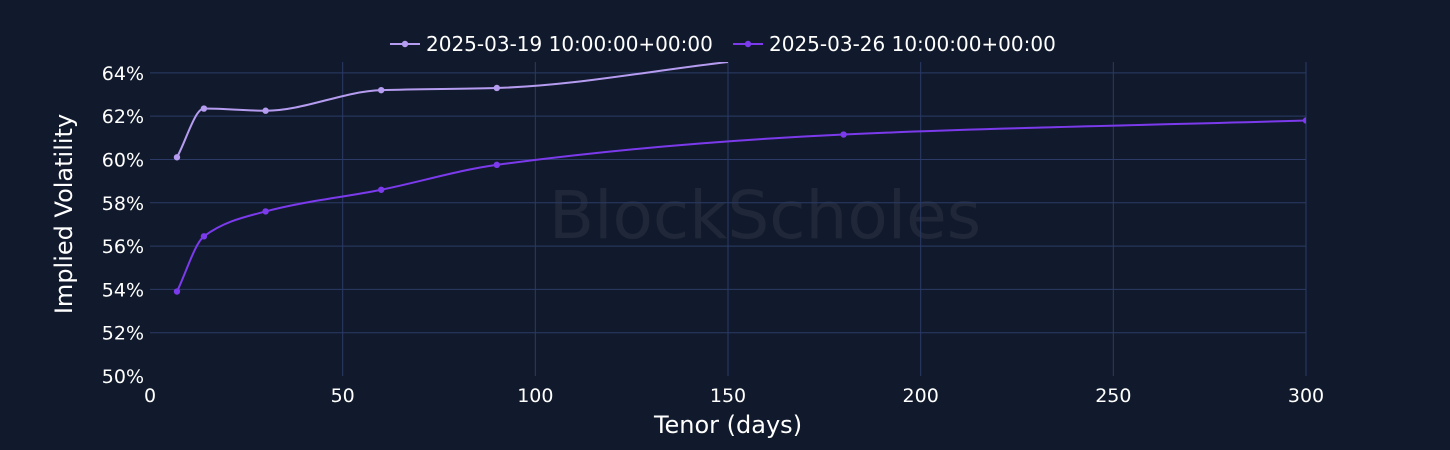 The width and height of the screenshot is (1450, 450). I want to click on y-tick-label: 60%, so click(123, 160).